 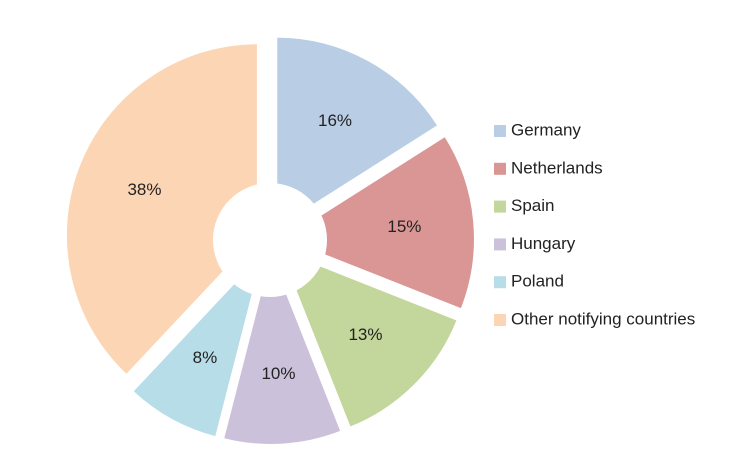 I want to click on donut-hole, so click(x=270, y=240).